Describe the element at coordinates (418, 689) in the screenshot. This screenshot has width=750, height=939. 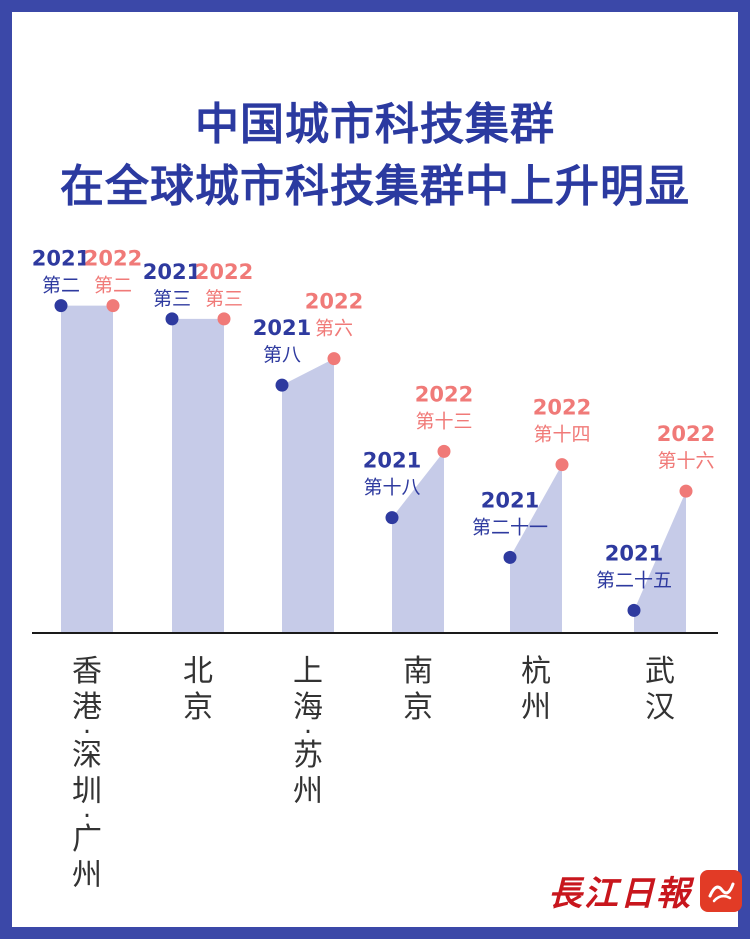
I see `category-label-3: 南京` at that location.